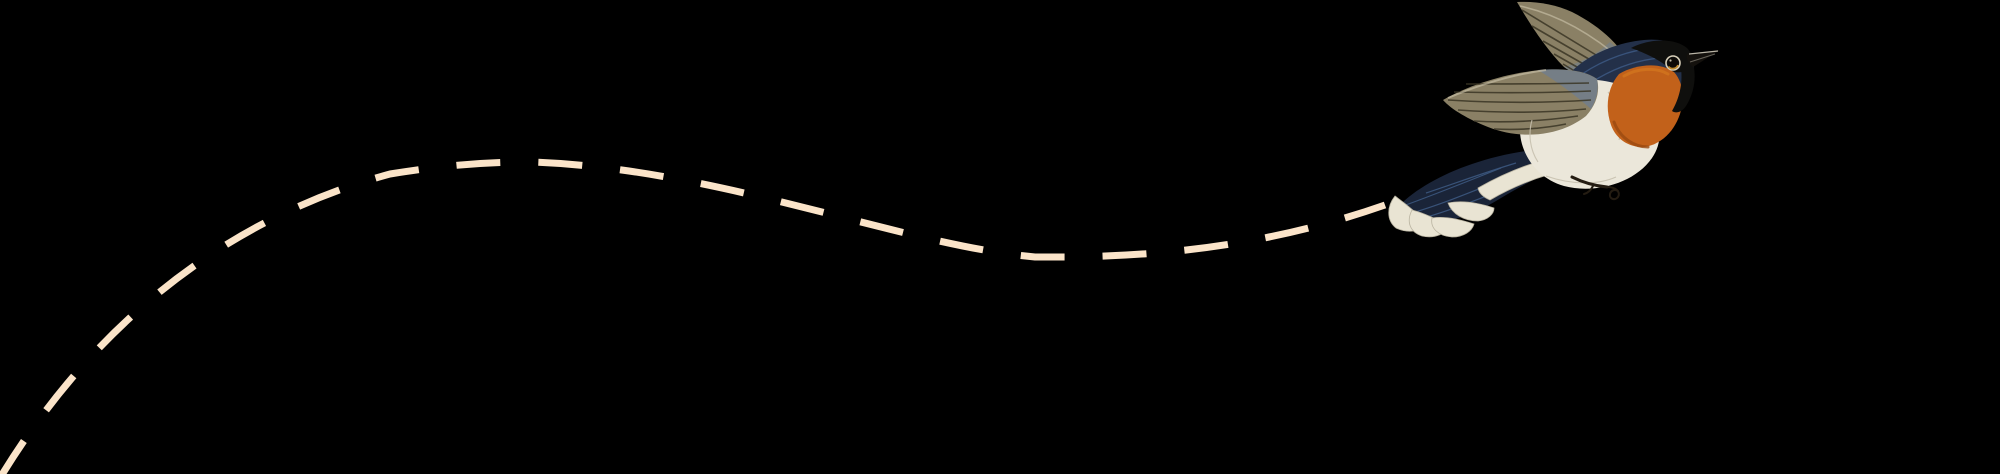 This screenshot has height=474, width=2000. I want to click on bird-eye-ring, so click(1673, 63).